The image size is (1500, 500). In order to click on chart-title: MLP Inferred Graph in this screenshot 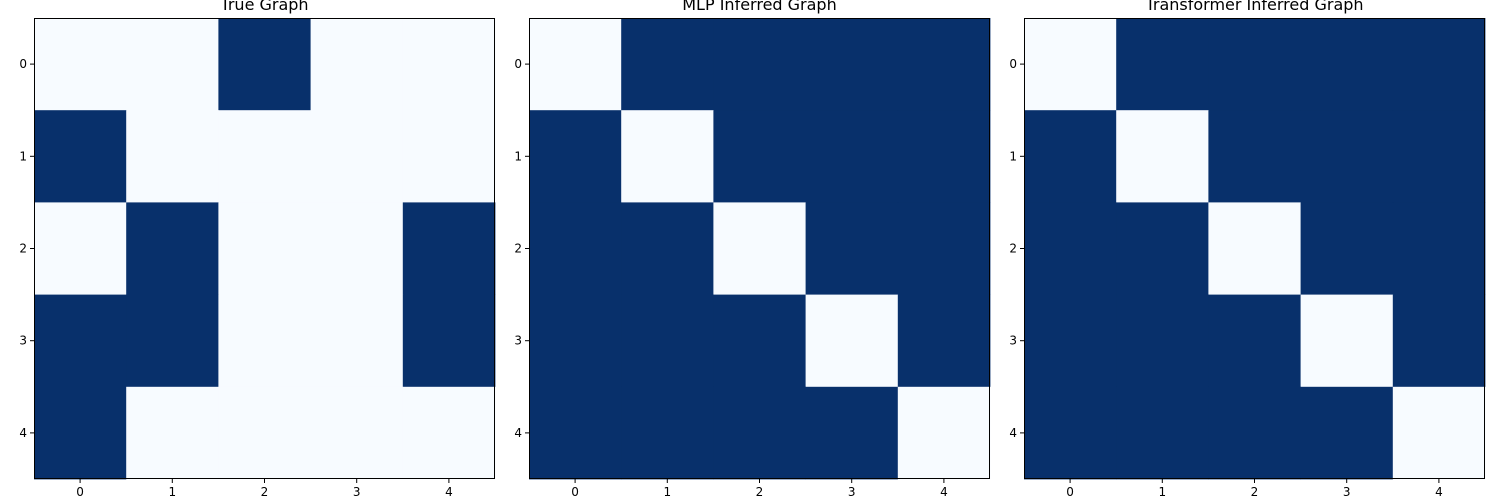, I will do `click(759, 7)`.